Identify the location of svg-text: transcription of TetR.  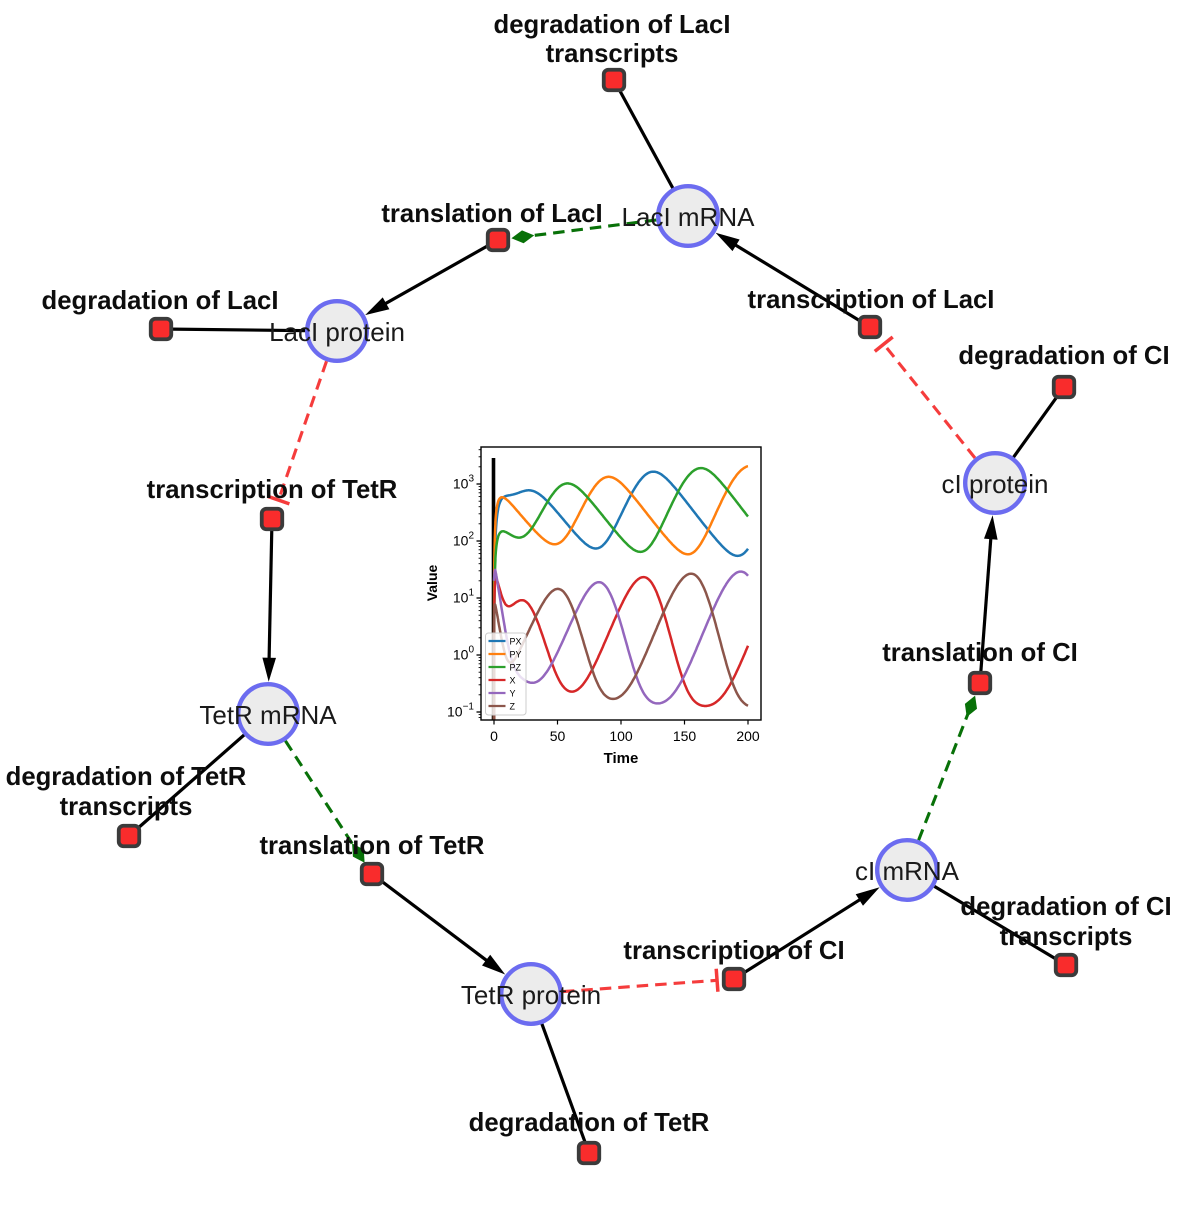
(272, 490).